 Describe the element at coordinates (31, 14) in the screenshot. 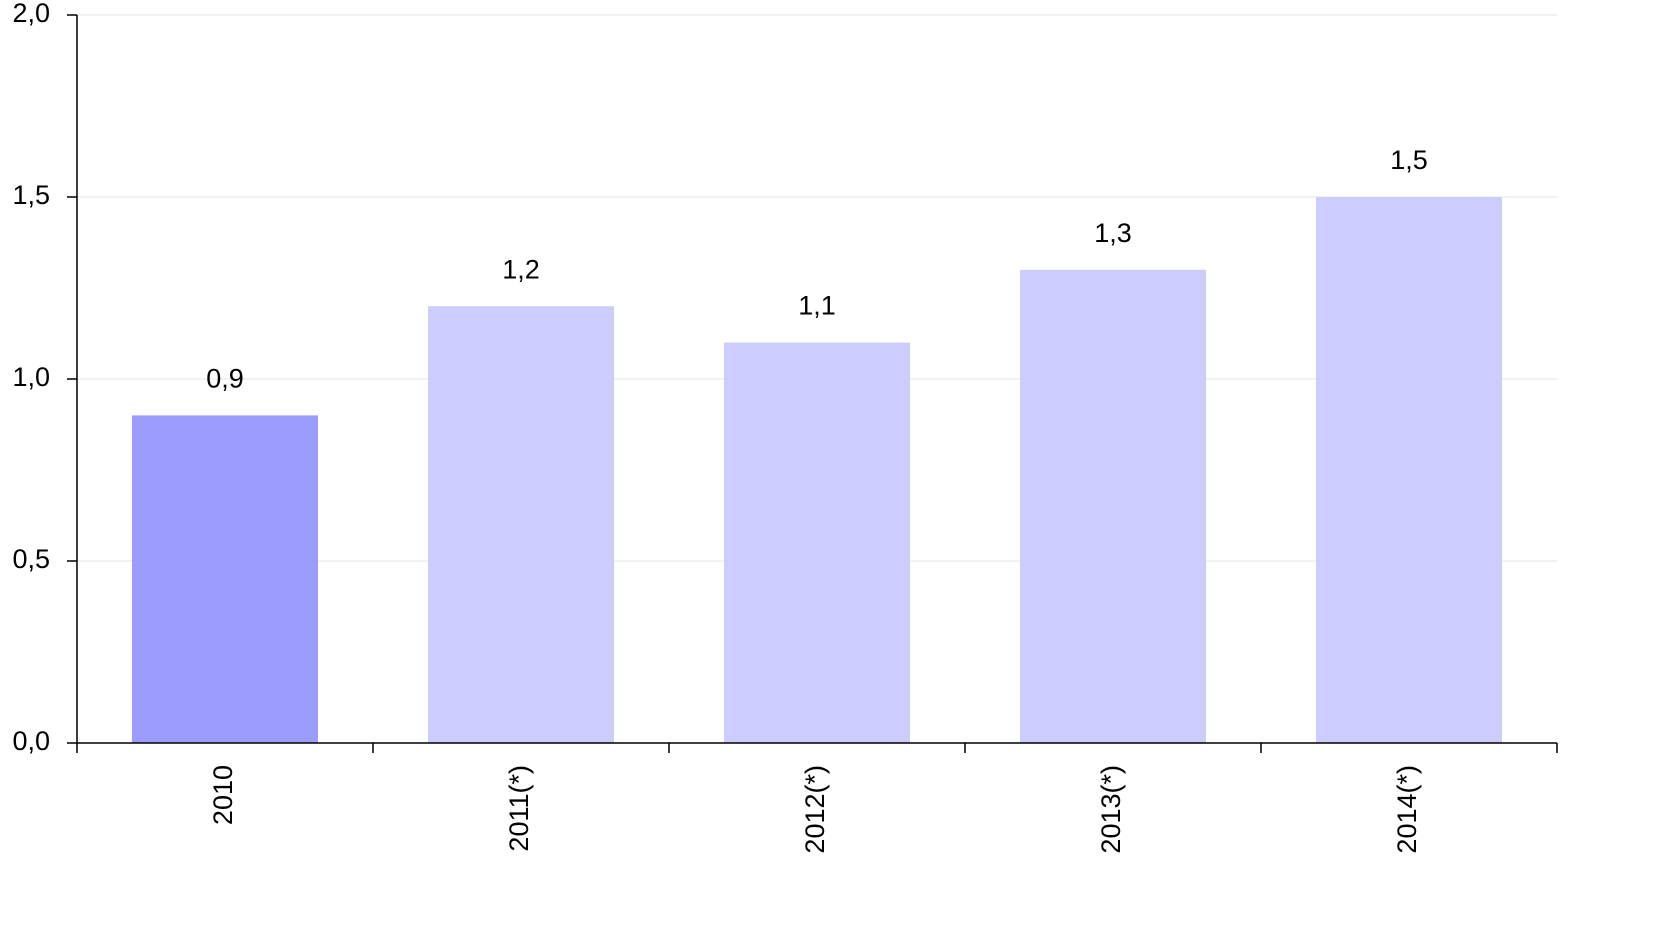

I see `y-tick-label: 2,0` at that location.